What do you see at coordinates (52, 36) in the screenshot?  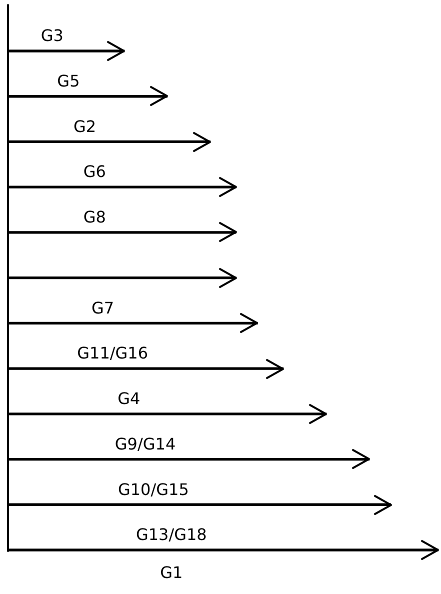 I see `y-tick-label: G3` at bounding box center [52, 36].